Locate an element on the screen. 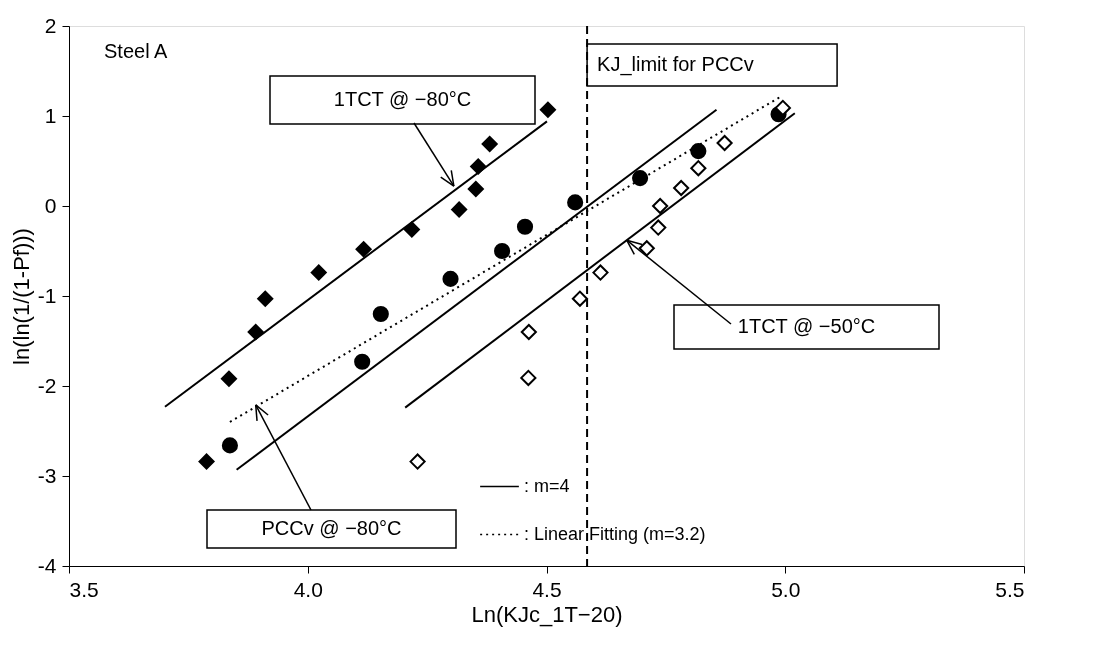  annotation: 1TCT @ −50°C is located at coordinates (806, 326).